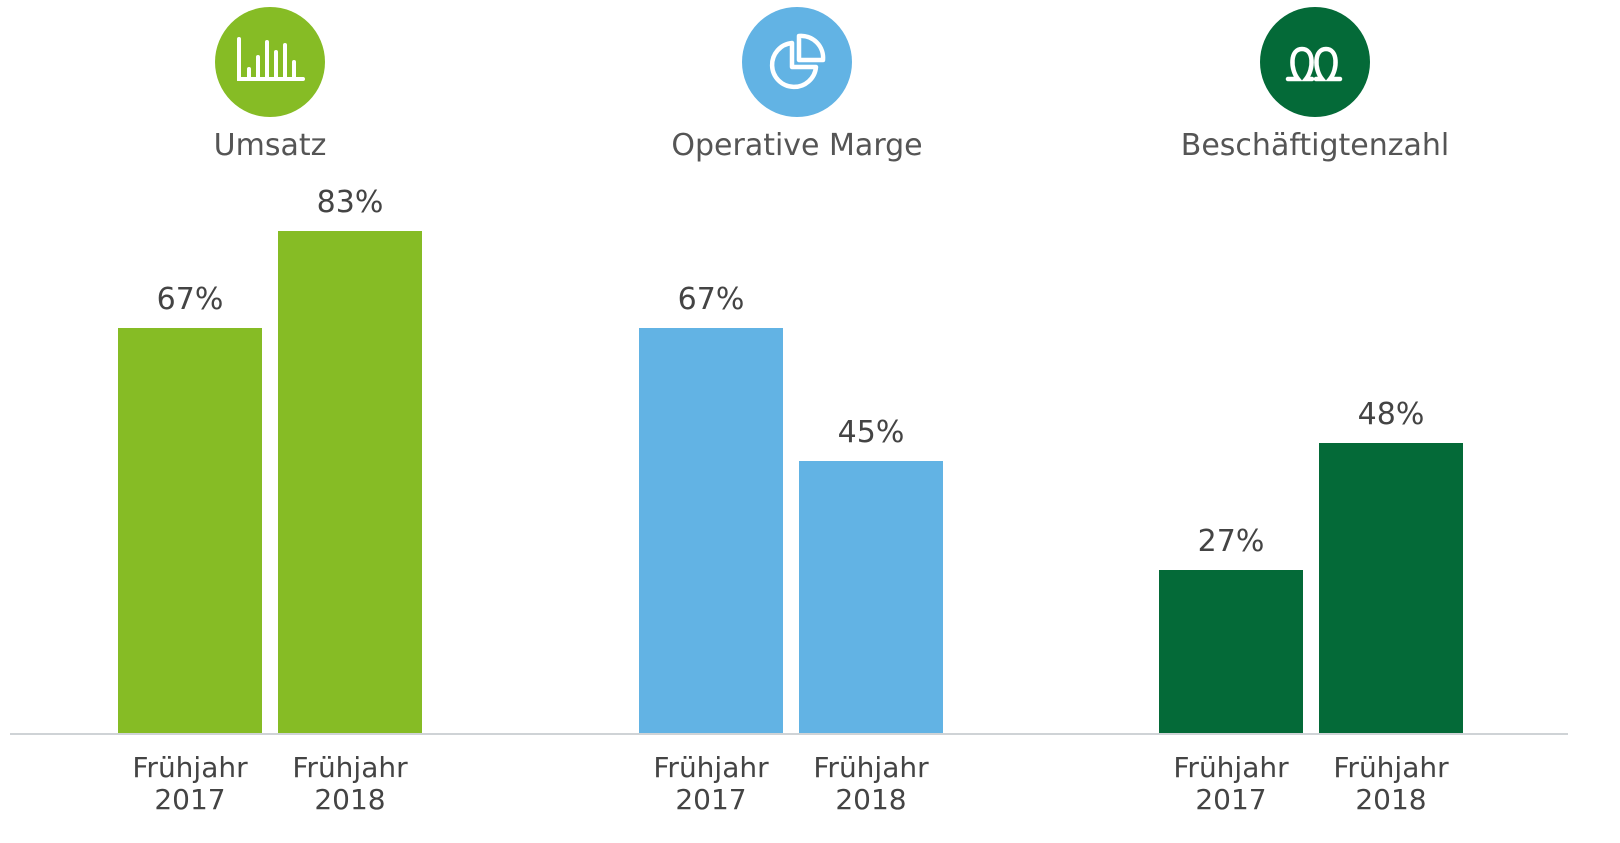 The height and width of the screenshot is (843, 1620). What do you see at coordinates (797, 145) in the screenshot?
I see `panel-title: Operative Marge` at bounding box center [797, 145].